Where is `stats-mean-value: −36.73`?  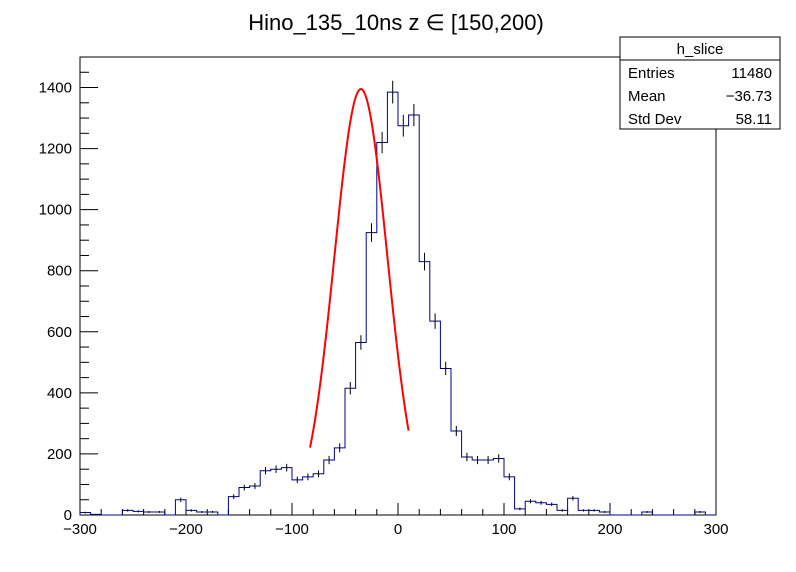 stats-mean-value: −36.73 is located at coordinates (749, 96).